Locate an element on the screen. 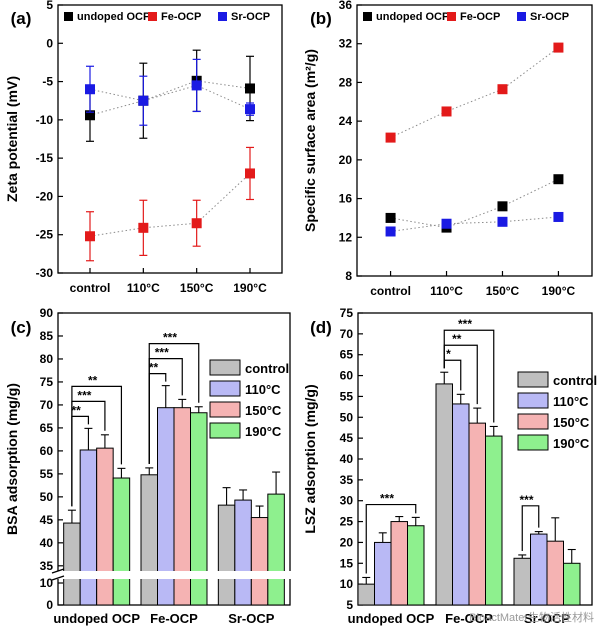 Image resolution: width=600 pixels, height=631 pixels. axis-break-gap is located at coordinates (174, 575).